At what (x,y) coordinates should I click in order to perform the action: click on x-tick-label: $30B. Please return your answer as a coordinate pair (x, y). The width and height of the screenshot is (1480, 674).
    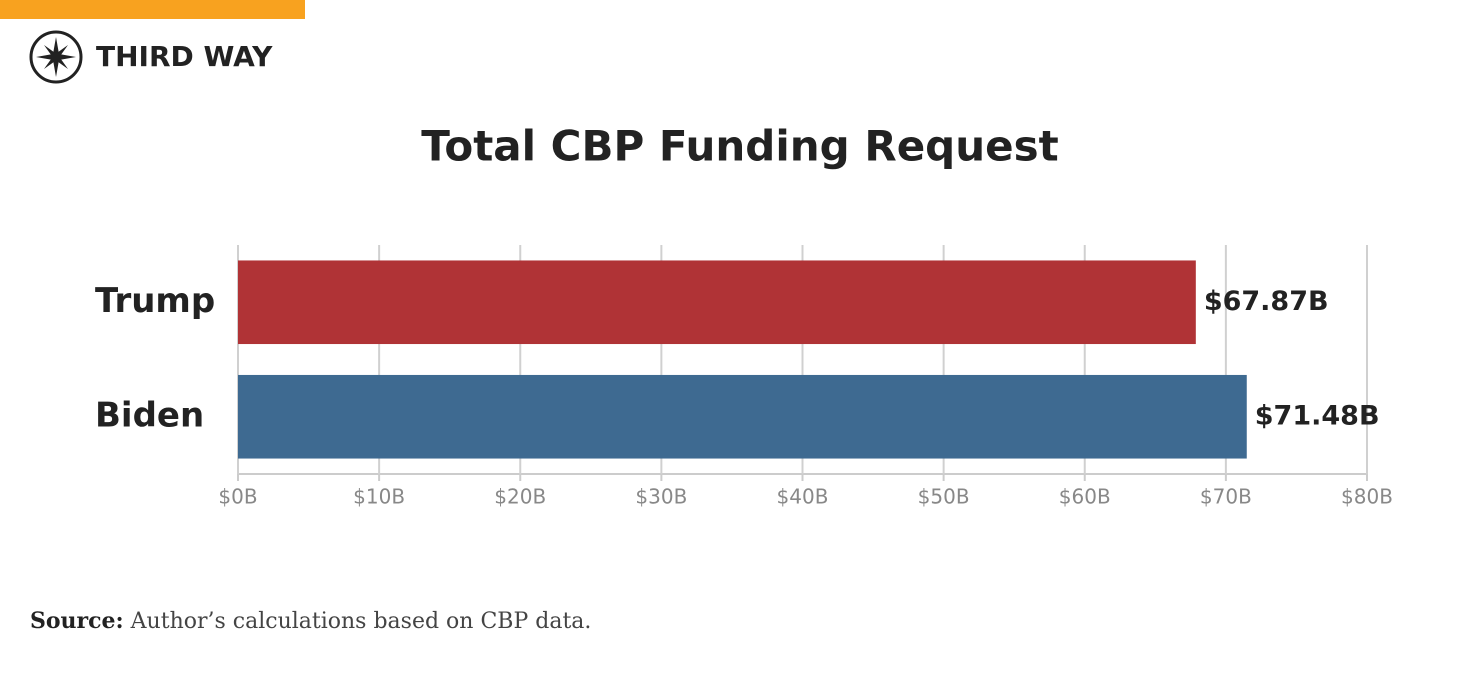
    Looking at the image, I should click on (661, 497).